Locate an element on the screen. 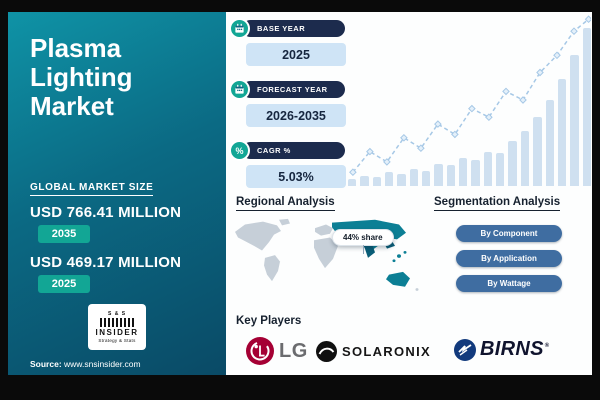 Image resolution: width=600 pixels, height=400 pixels. segmentation-analysis-heading: Segmentation Analysis is located at coordinates (497, 203).